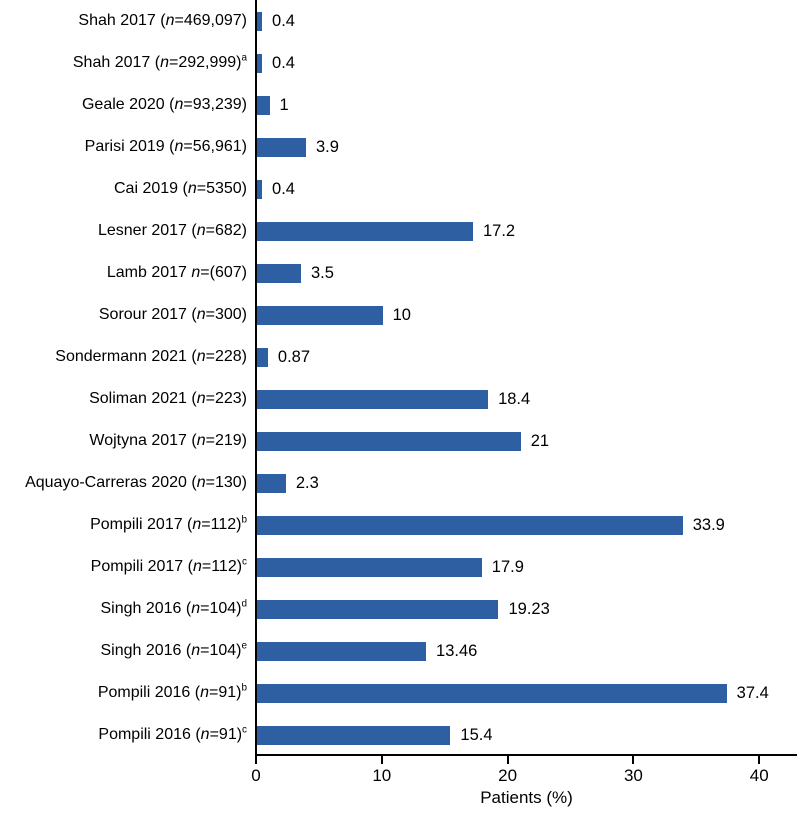  What do you see at coordinates (382, 775) in the screenshot?
I see `x-tick-label: 10` at bounding box center [382, 775].